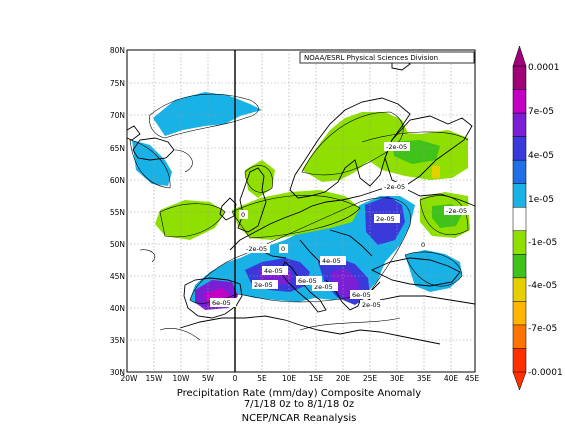 The image size is (565, 437). Describe the element at coordinates (190, 220) in the screenshot. I see `anomaly-green-atlantic` at that location.